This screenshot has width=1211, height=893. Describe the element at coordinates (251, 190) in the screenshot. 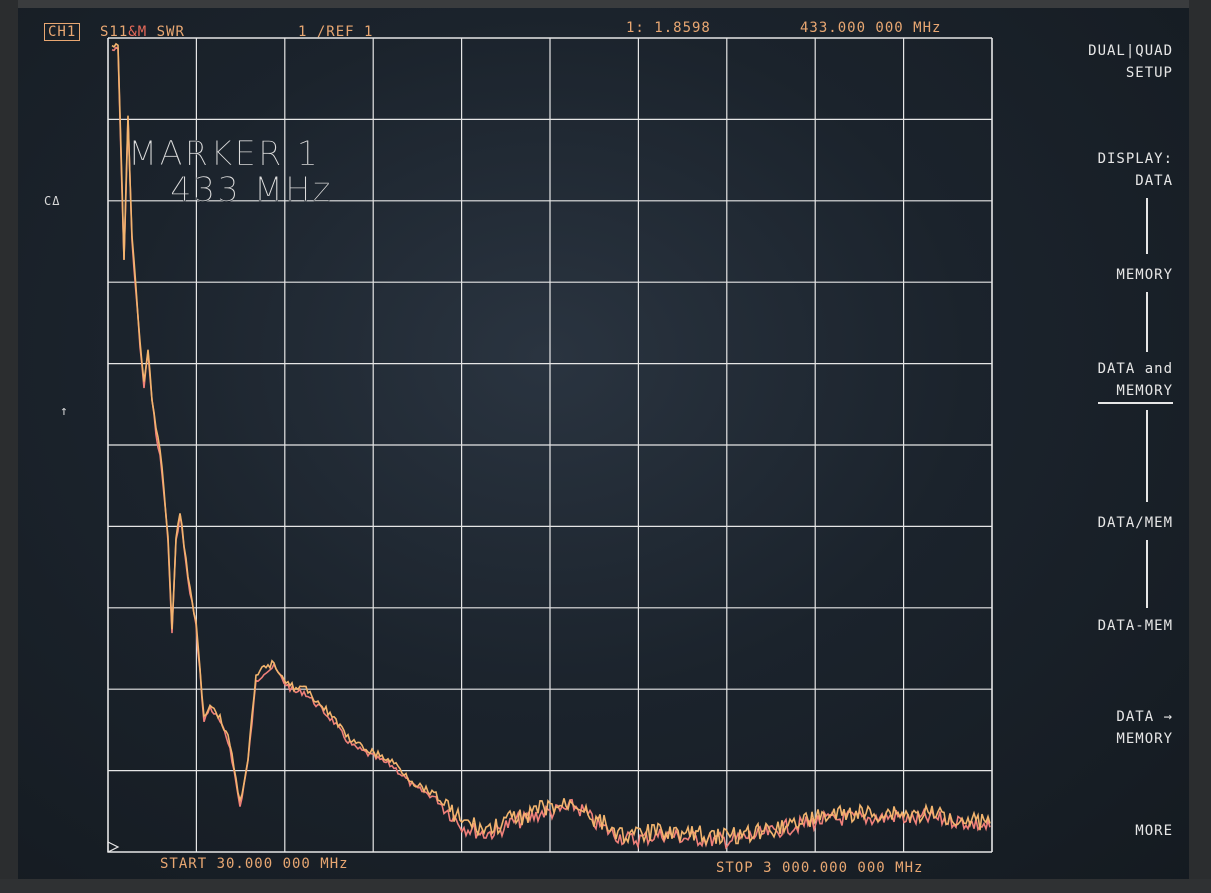

I see `marker-annotation-frequency: 433 MHz` at that location.